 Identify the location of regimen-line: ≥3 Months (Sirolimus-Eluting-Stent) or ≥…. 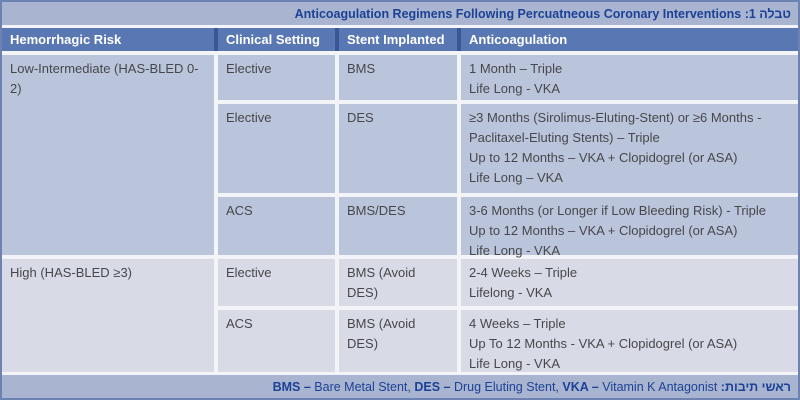
(615, 127).